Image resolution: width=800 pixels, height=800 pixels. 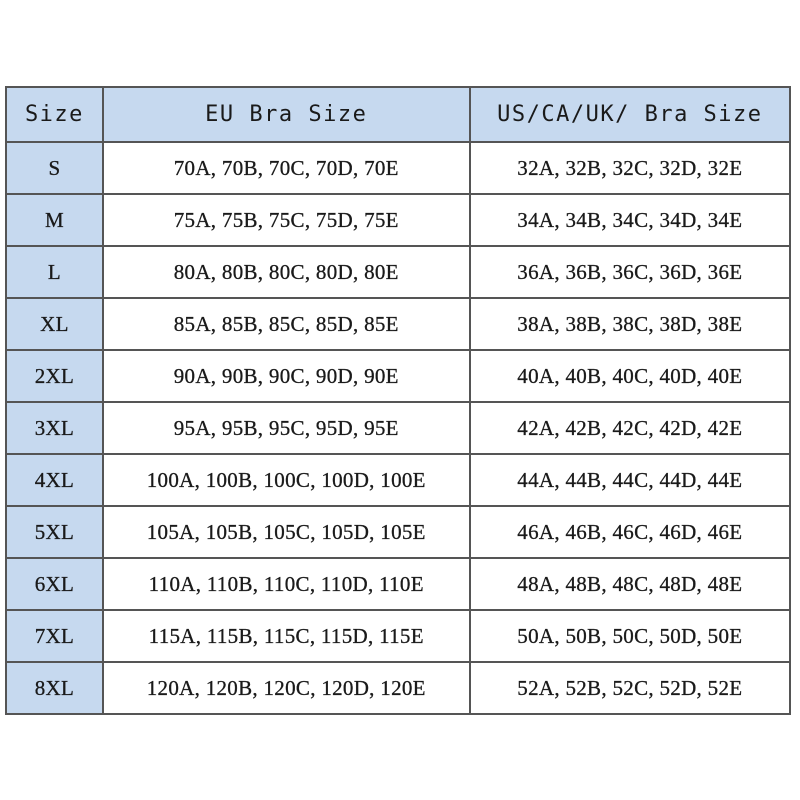 I want to click on us-size-cell: 38A, 38B, 38C, 38D, 38E, so click(x=630, y=324).